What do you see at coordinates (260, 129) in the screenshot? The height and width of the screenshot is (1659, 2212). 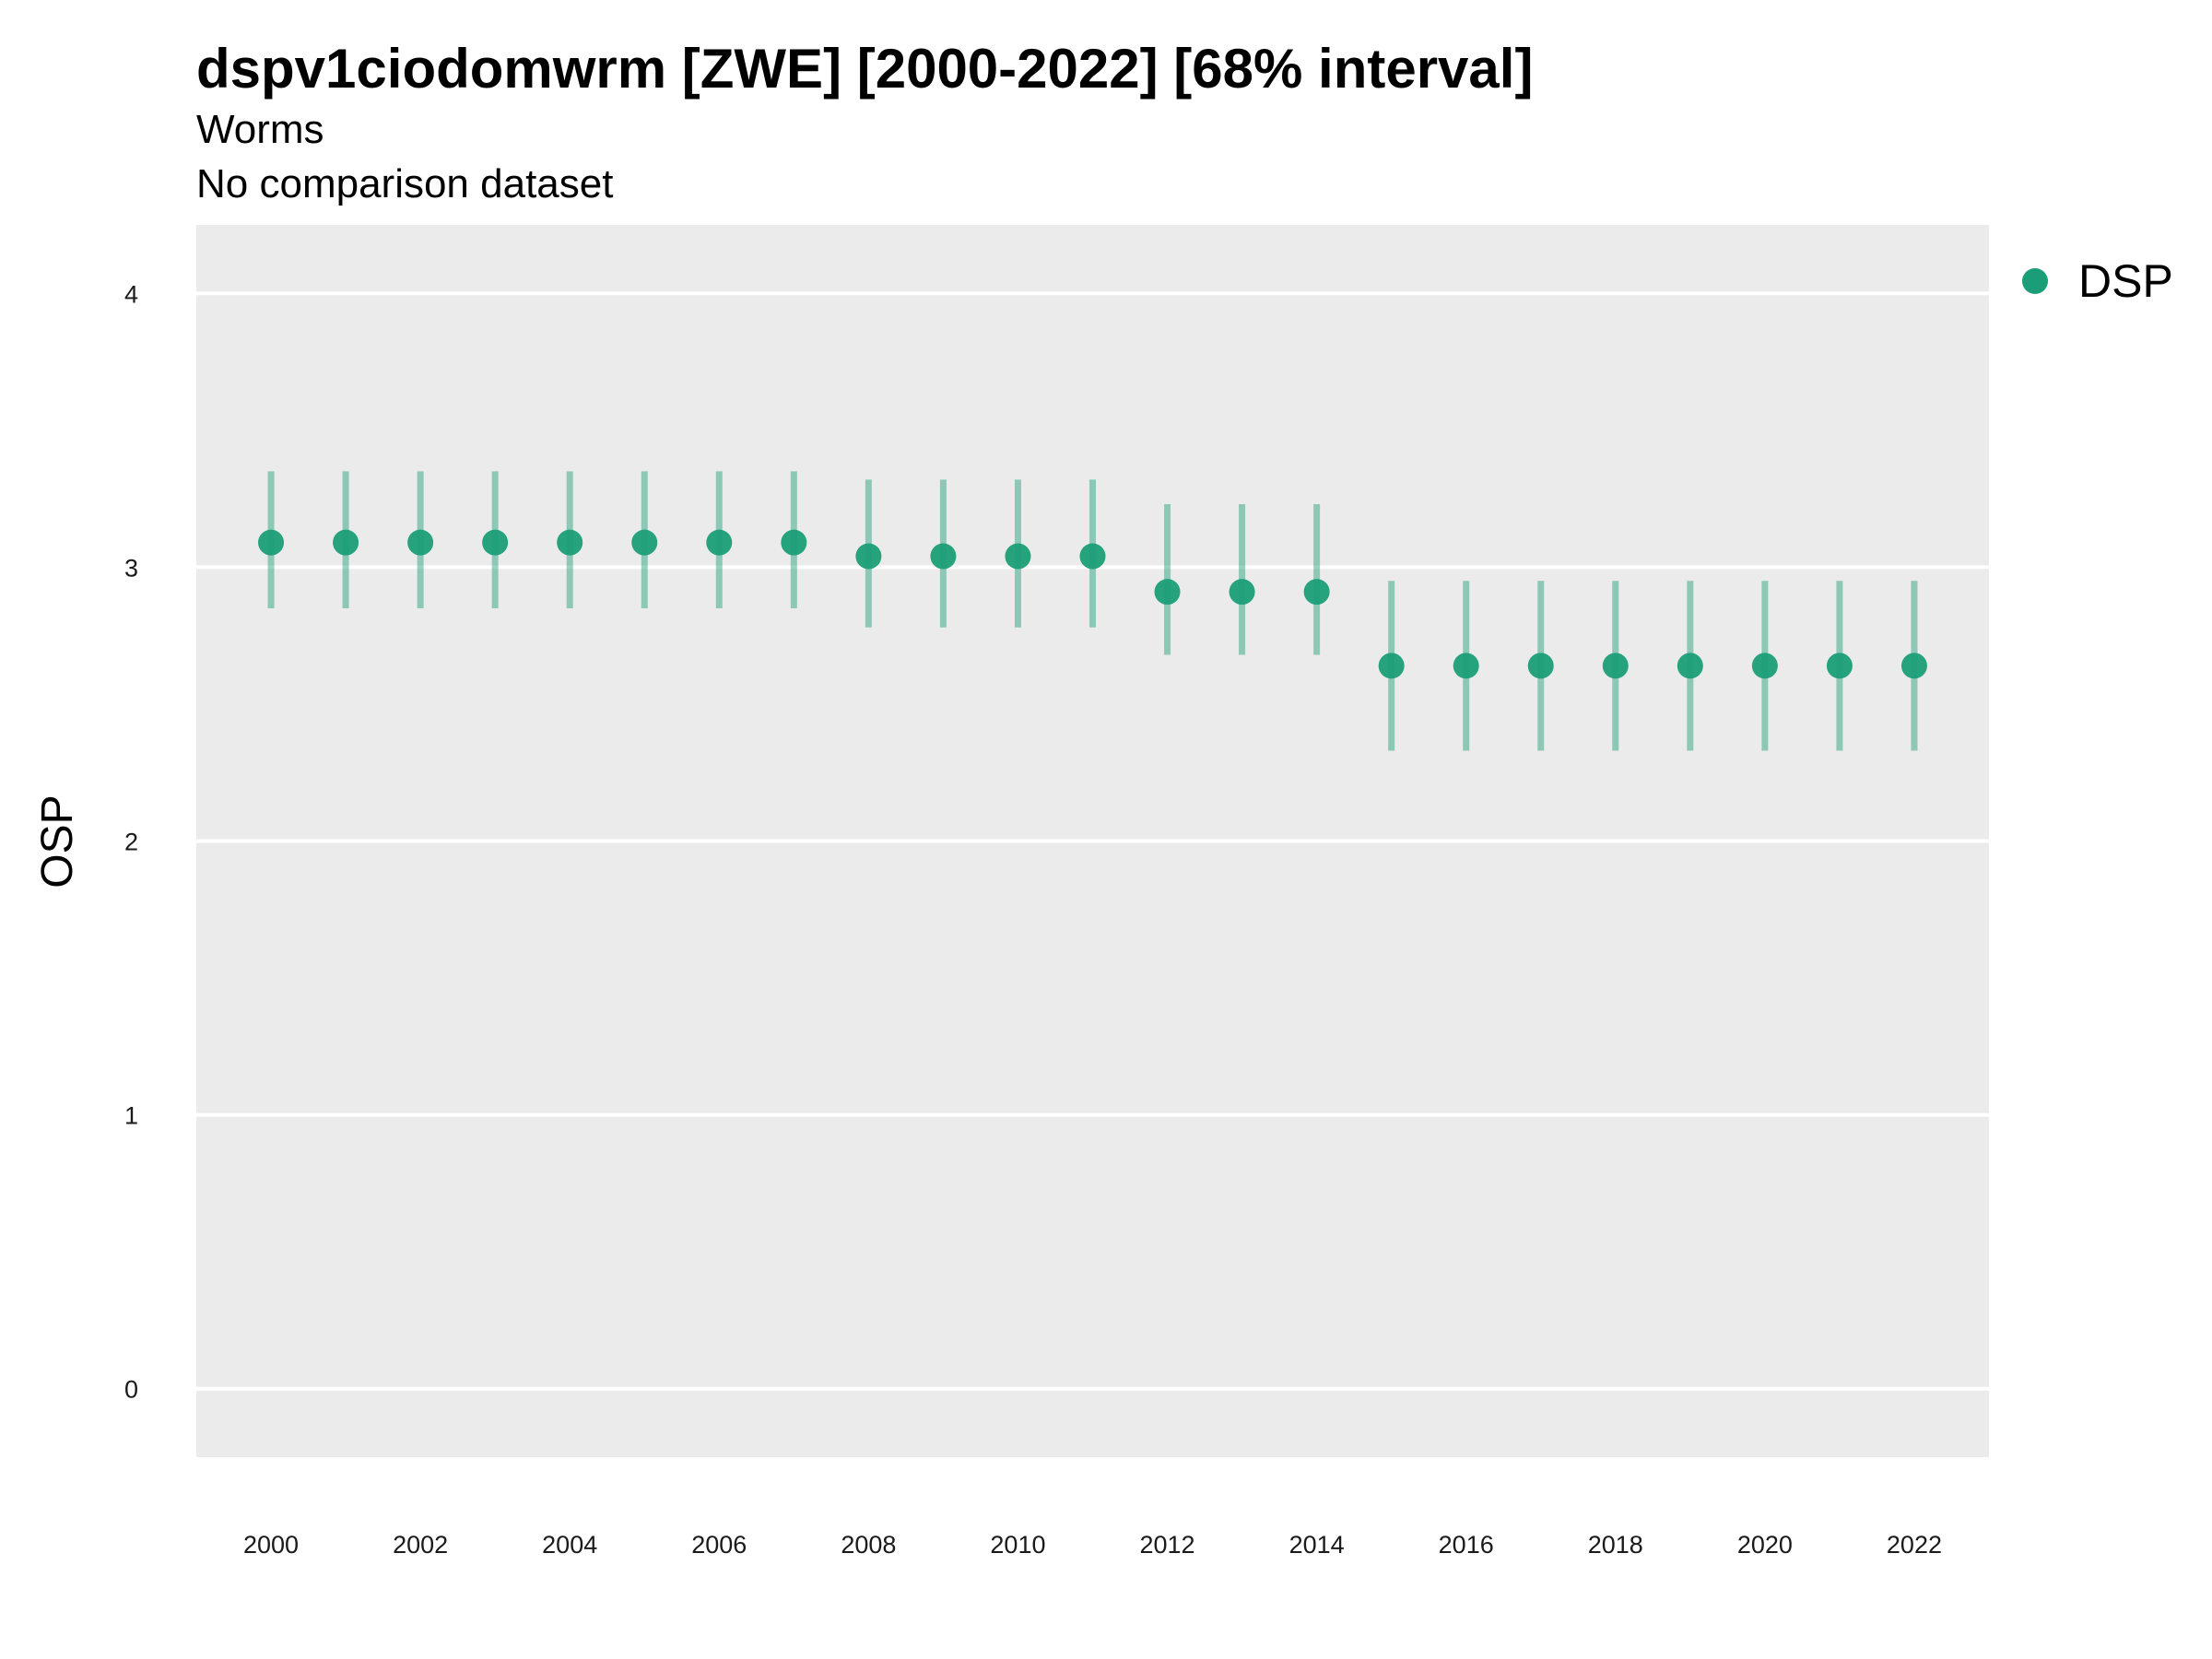 I see `chart-subtitle: Worms` at bounding box center [260, 129].